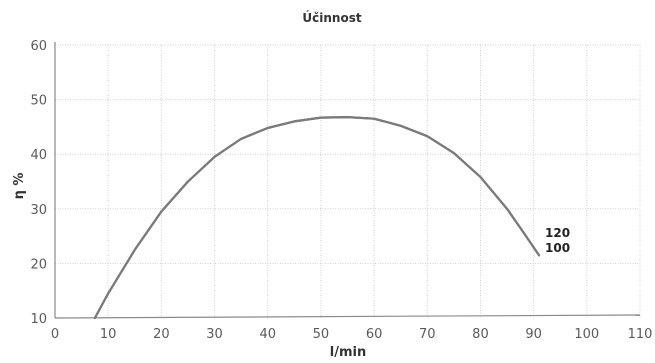 This screenshot has height=363, width=655. What do you see at coordinates (533, 334) in the screenshot?
I see `x-tick-label: 90` at bounding box center [533, 334].